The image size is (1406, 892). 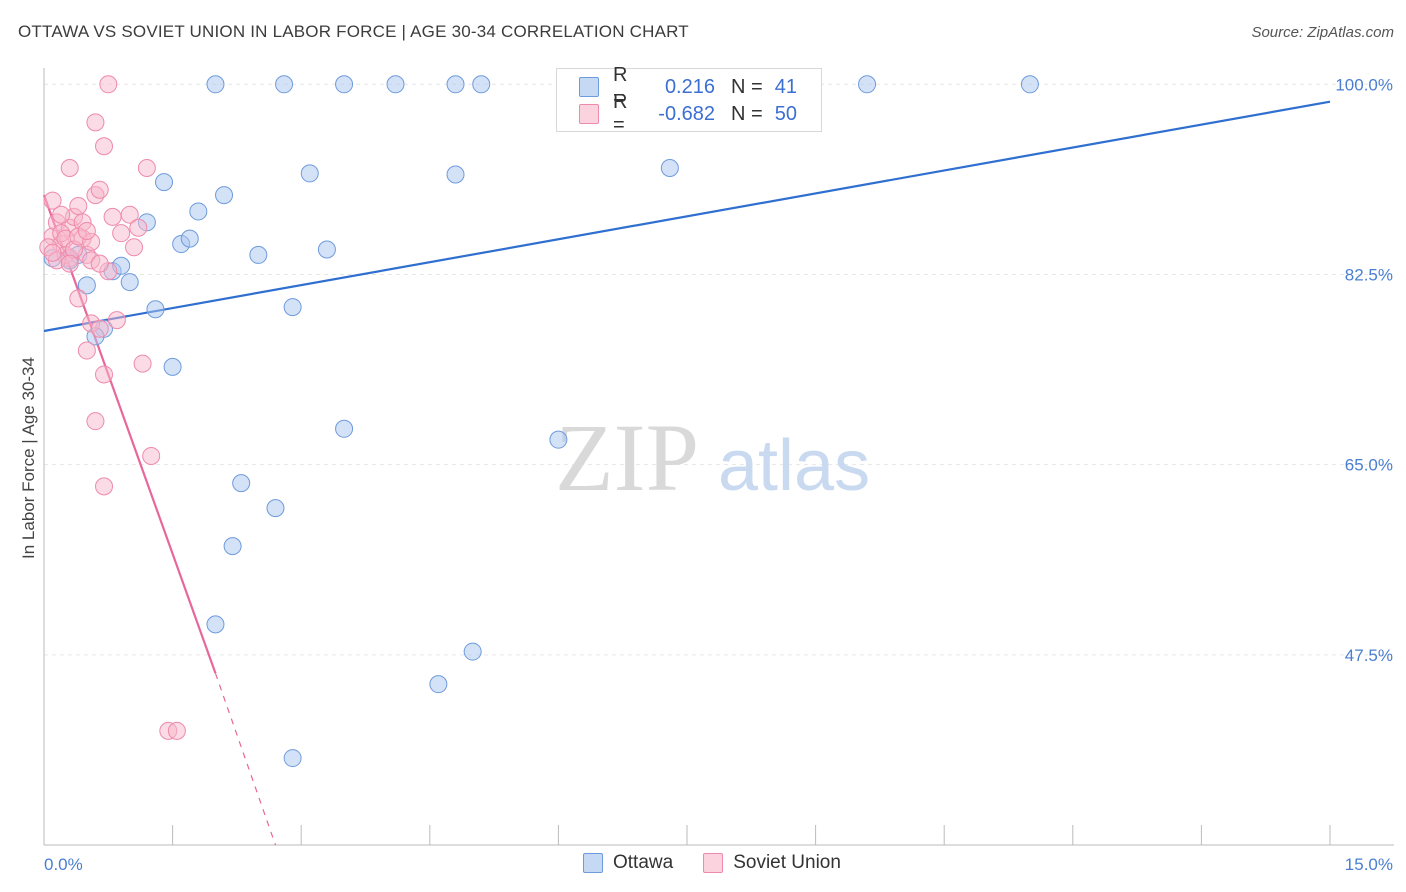 I want to click on soviet-legend-swatch, so click(x=713, y=863).